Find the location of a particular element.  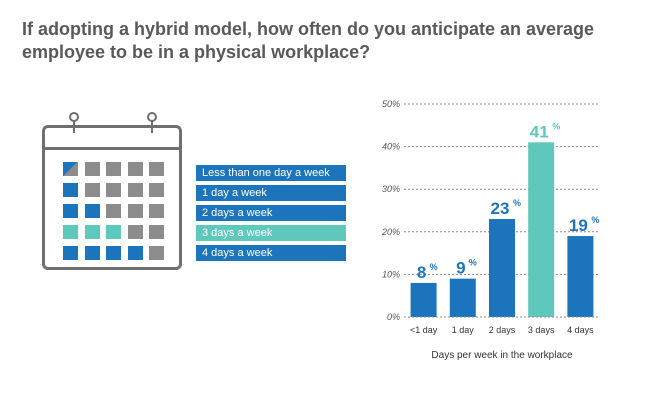

x-axis-label: Days per week in the workplace is located at coordinates (502, 355).